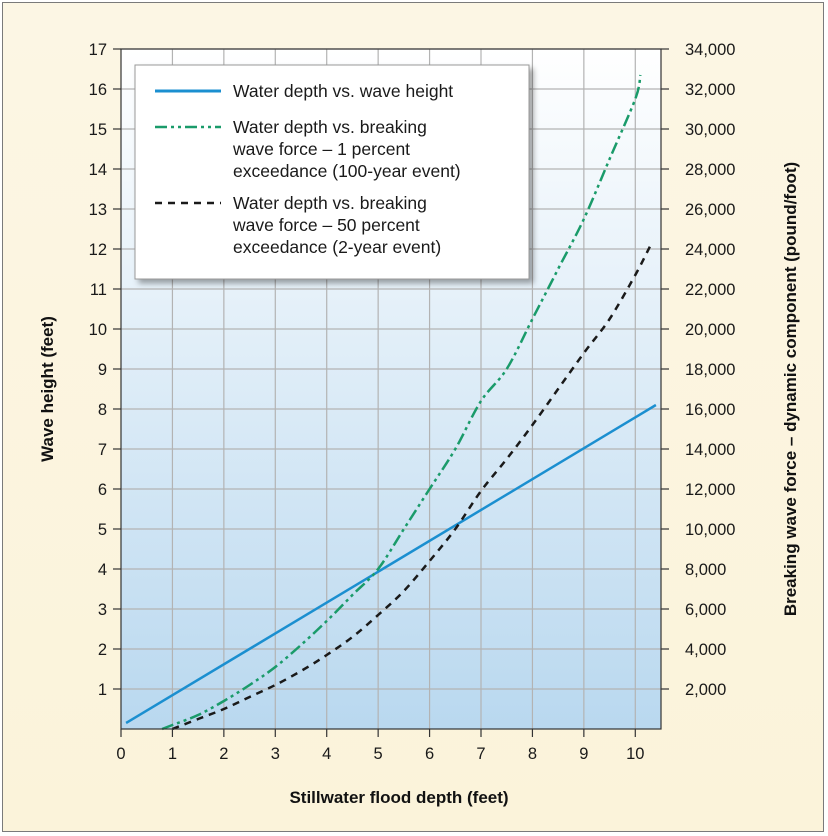  I want to click on legend-box, so click(332, 172).